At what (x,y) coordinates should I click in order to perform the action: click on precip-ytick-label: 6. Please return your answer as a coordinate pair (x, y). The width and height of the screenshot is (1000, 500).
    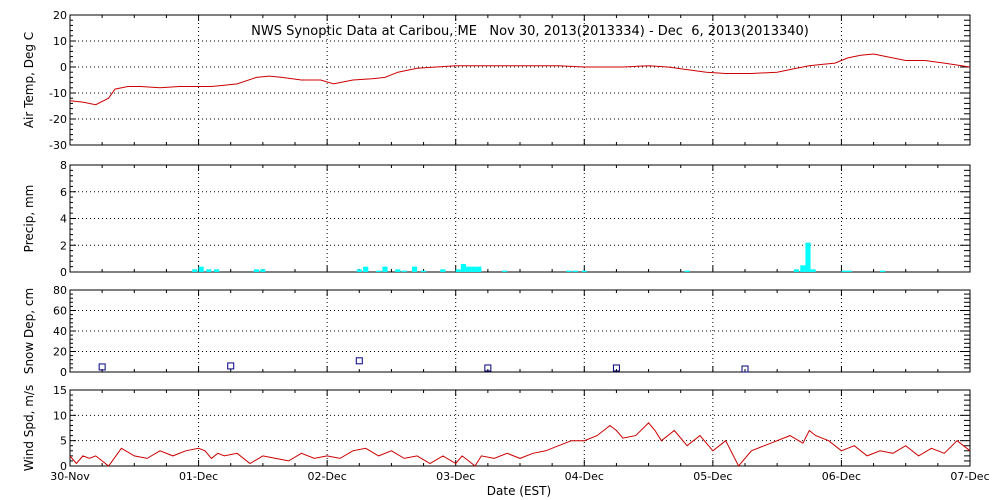
    Looking at the image, I should click on (63, 192).